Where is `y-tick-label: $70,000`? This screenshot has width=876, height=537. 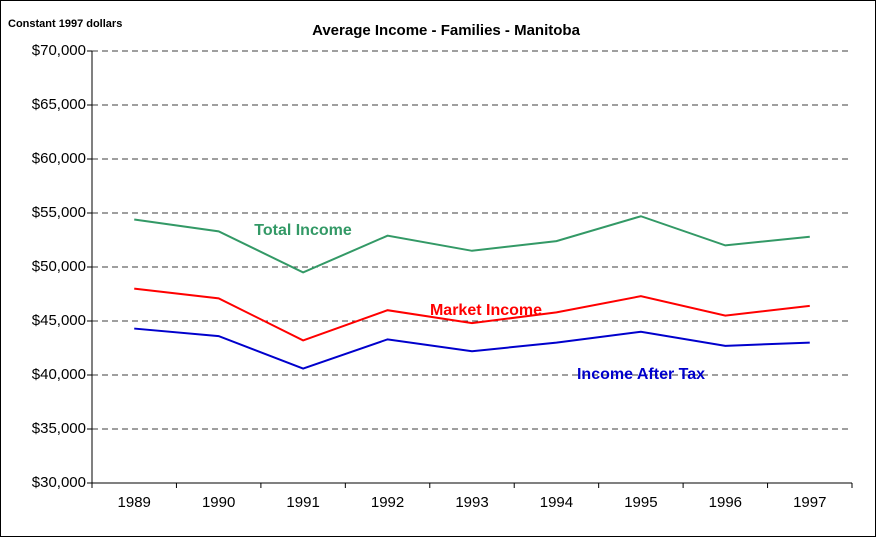 y-tick-label: $70,000 is located at coordinates (59, 50).